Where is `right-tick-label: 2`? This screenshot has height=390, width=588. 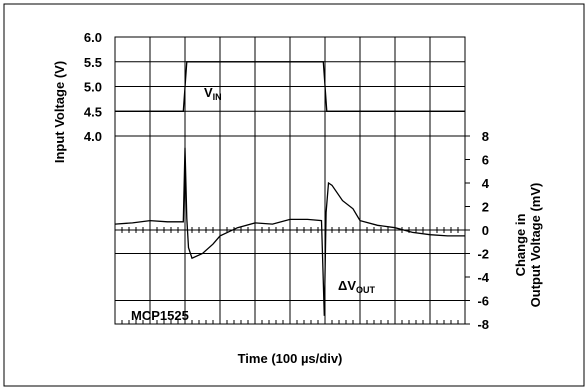 right-tick-label: 2 is located at coordinates (485, 207).